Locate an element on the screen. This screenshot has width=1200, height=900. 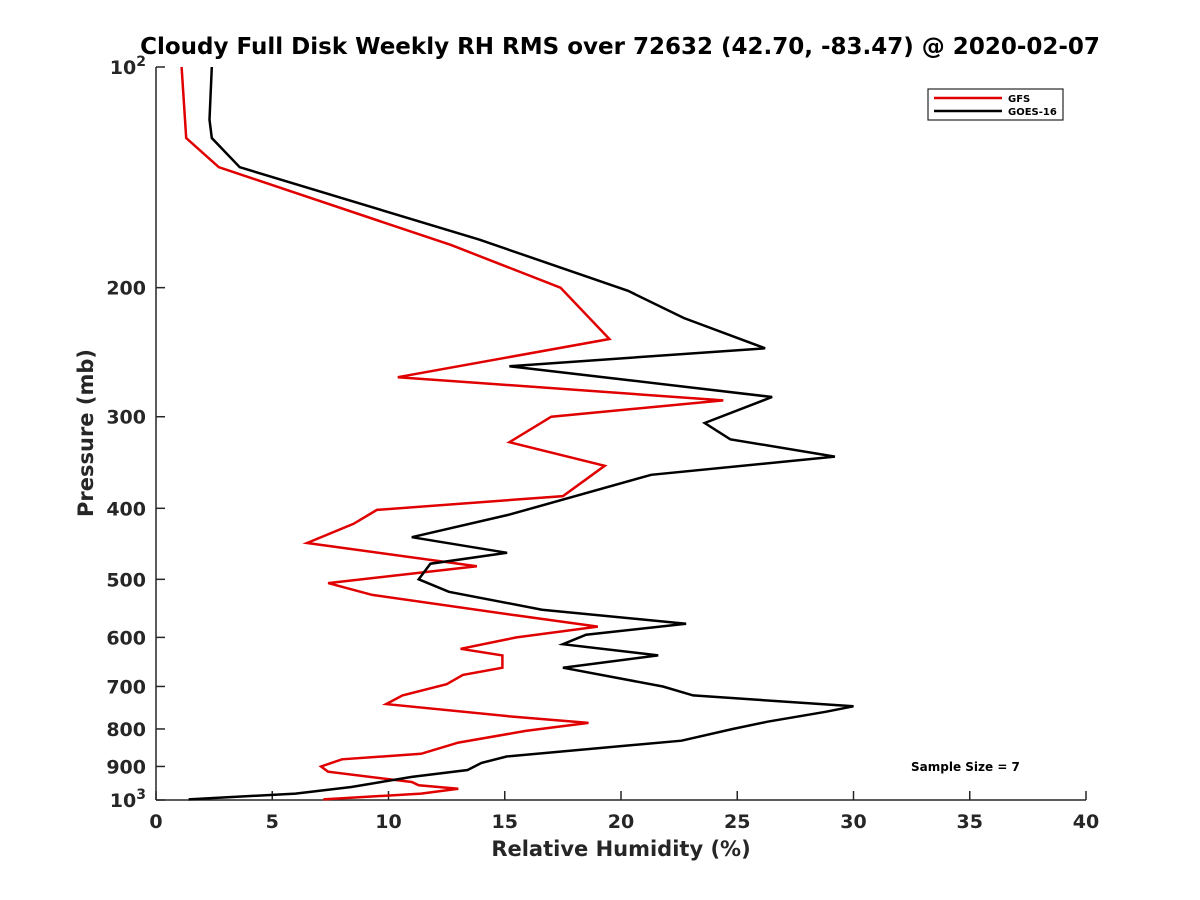
legend: GFS GOES-16 is located at coordinates (995, 104).